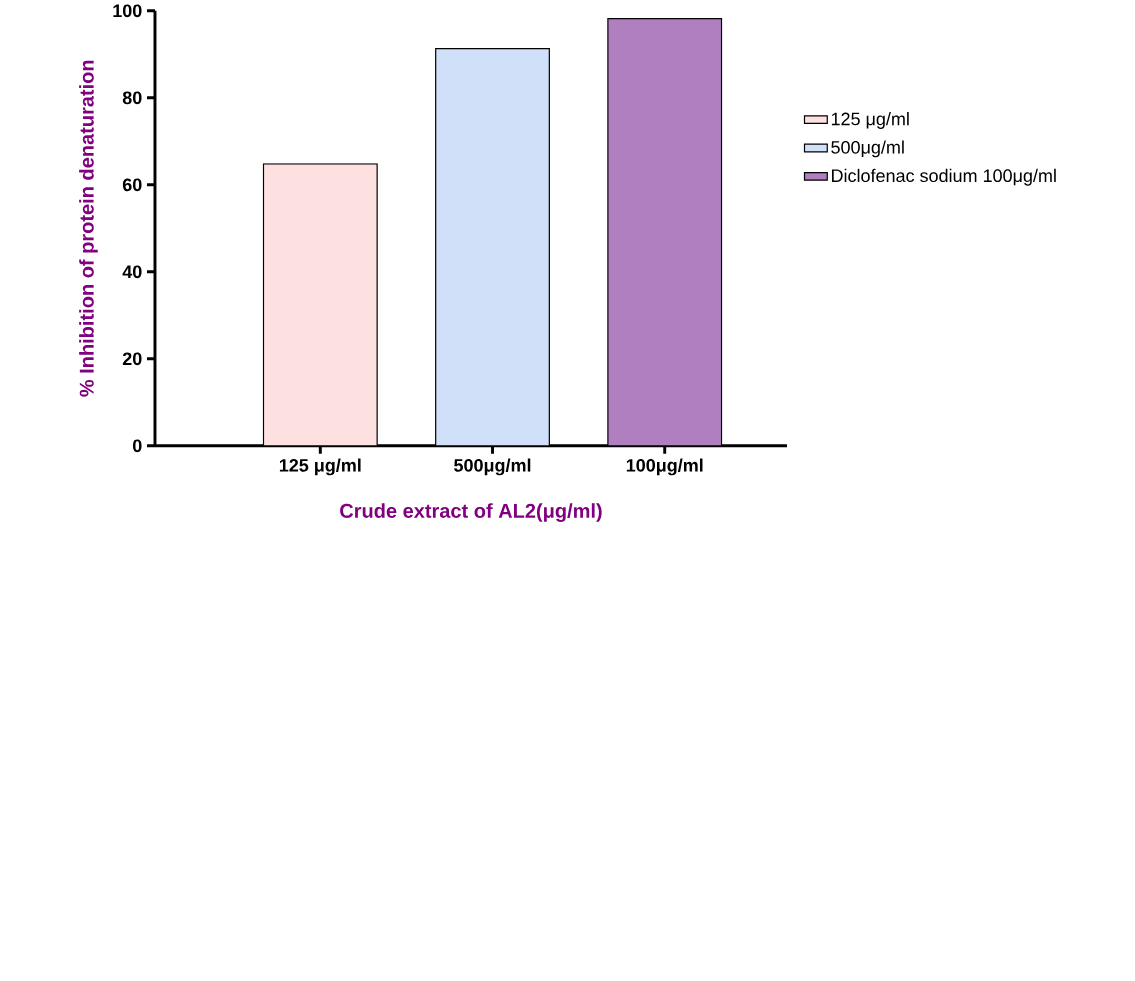 This screenshot has height=981, width=1135. I want to click on x-axis-title: Crude extract of AL2(μg/ml), so click(471, 512).